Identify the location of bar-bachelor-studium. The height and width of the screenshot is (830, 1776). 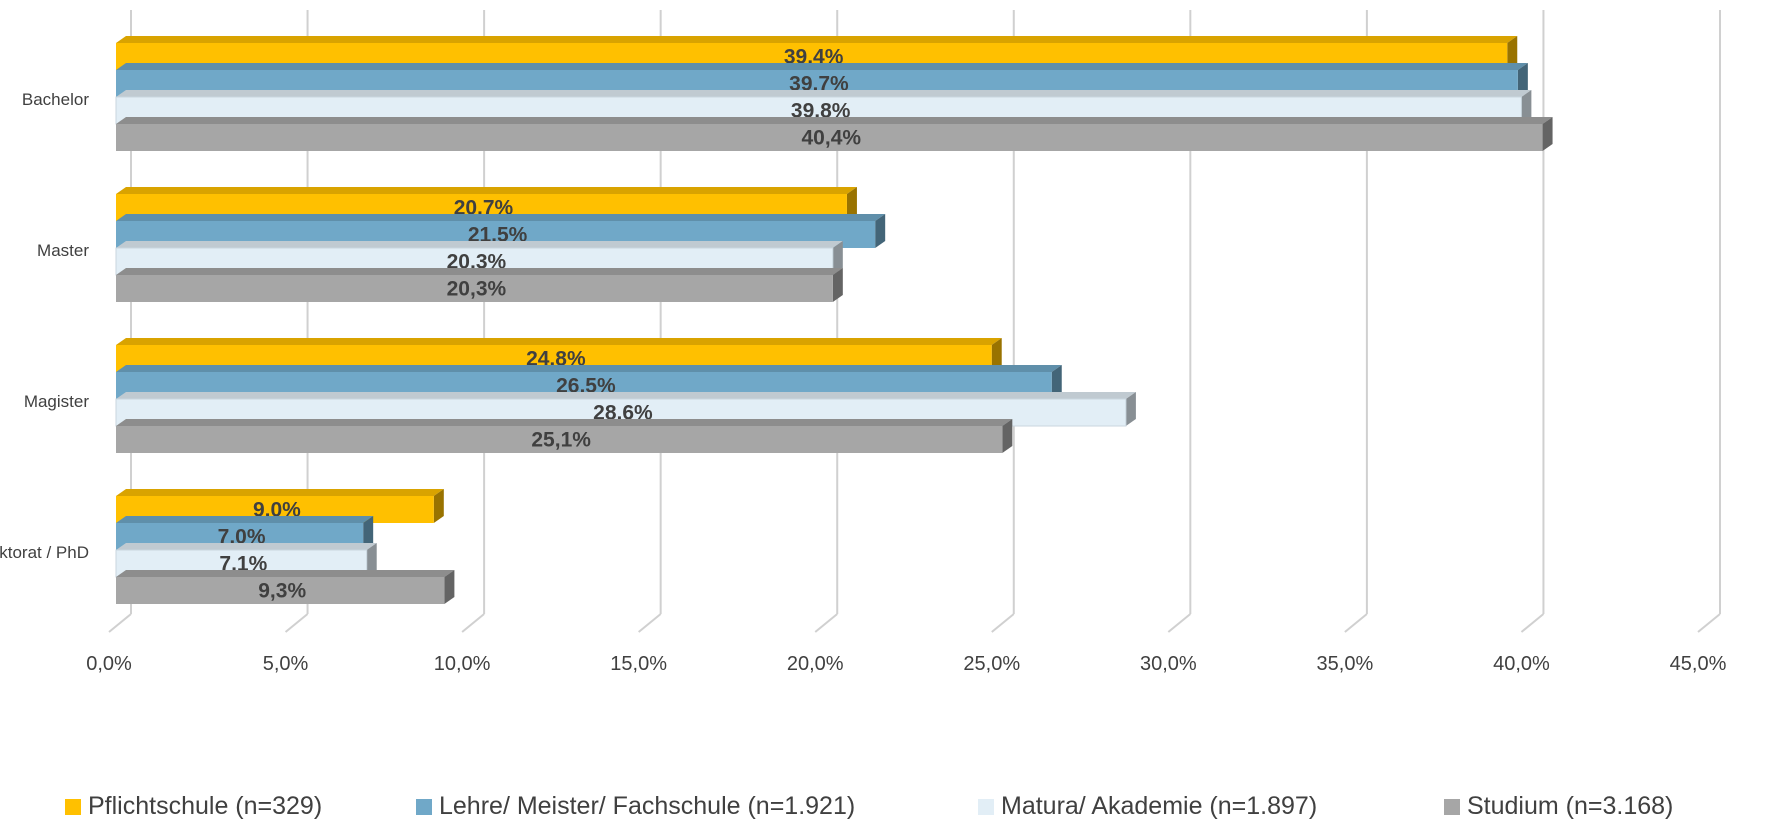
(834, 134).